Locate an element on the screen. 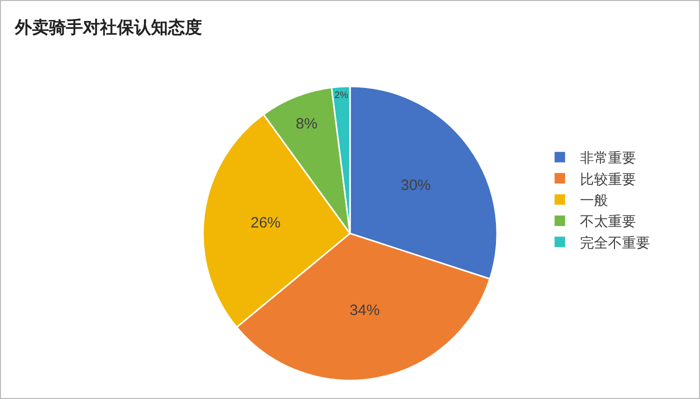  data-label: 30% is located at coordinates (415, 185).